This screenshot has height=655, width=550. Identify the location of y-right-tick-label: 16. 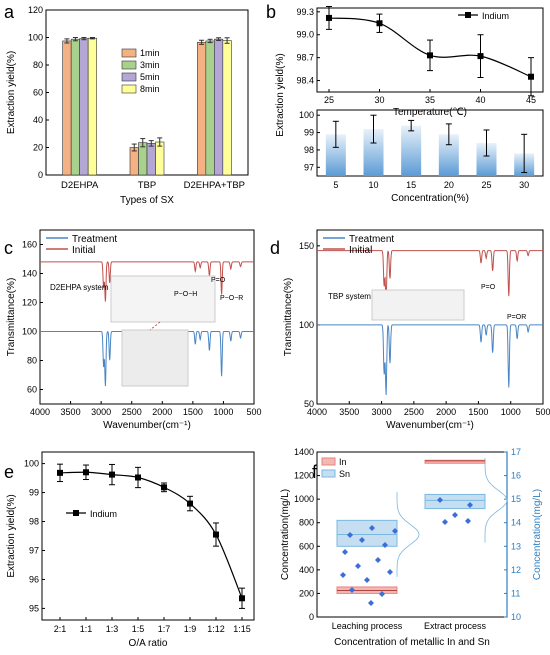
(516, 476).